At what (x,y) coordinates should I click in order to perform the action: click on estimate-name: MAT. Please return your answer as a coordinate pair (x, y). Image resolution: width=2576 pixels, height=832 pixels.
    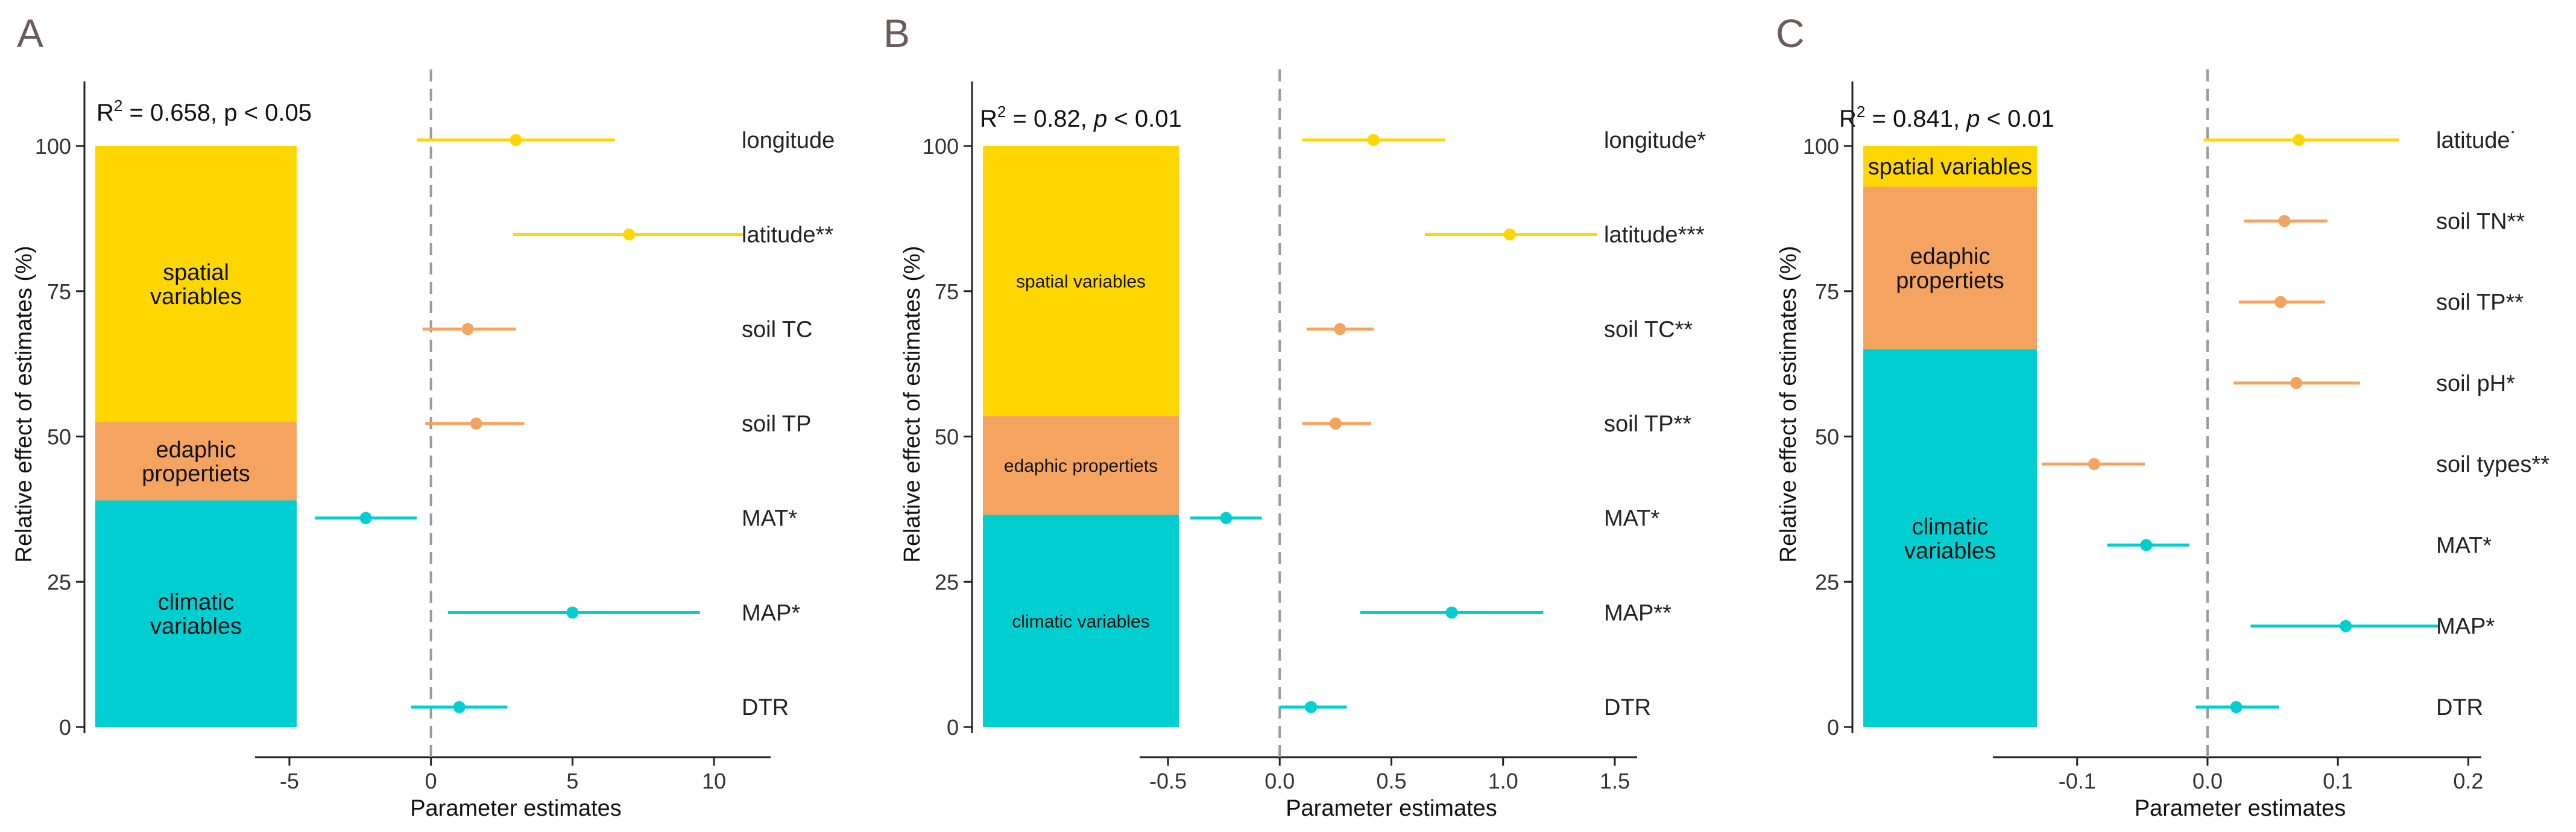
    Looking at the image, I should click on (1627, 519).